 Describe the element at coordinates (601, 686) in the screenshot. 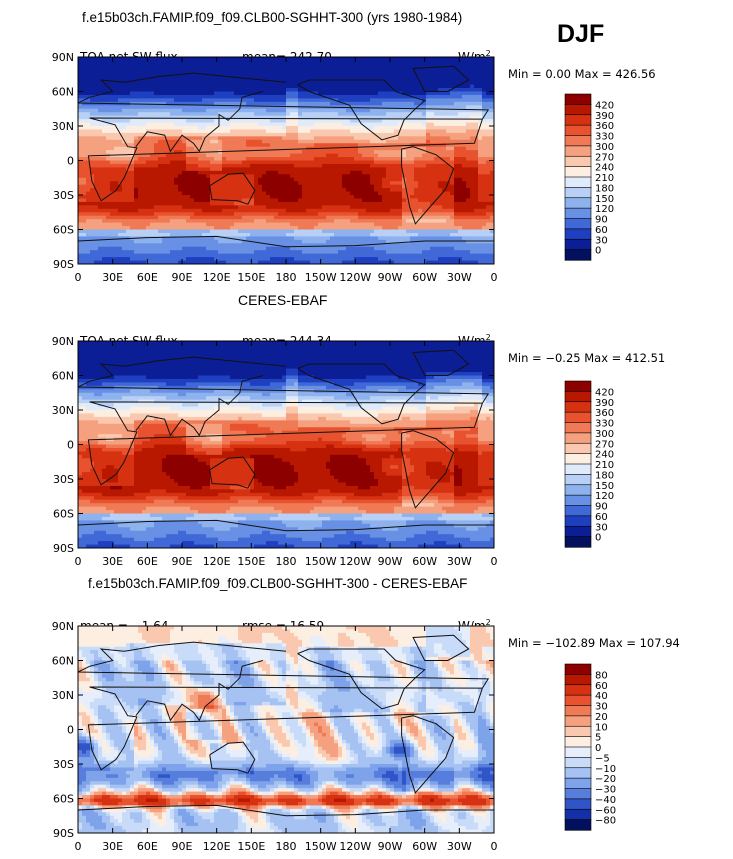

I see `colorbar-label: 60` at that location.